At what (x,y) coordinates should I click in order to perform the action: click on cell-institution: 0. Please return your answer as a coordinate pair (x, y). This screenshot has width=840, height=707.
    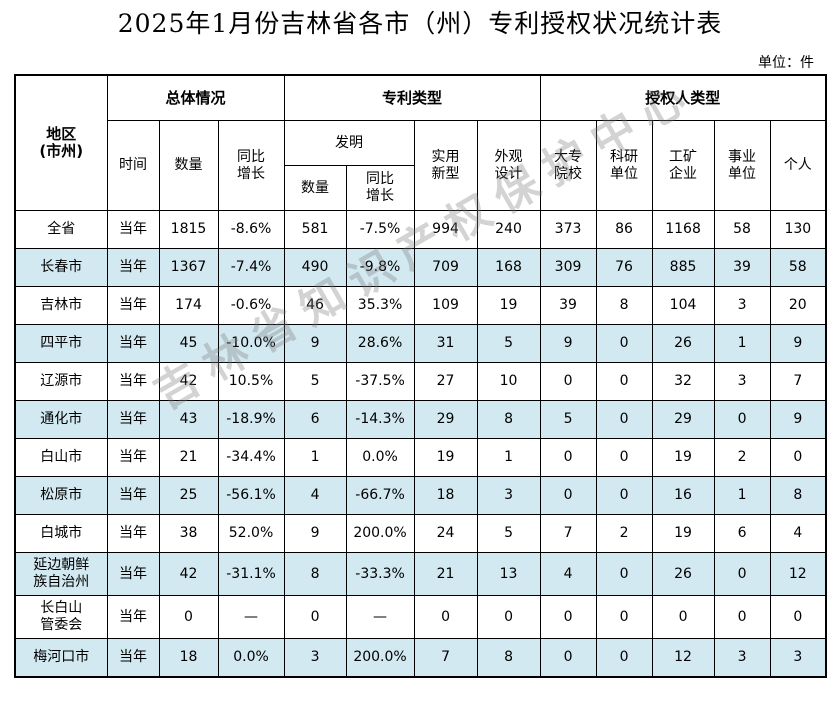
    Looking at the image, I should click on (742, 574).